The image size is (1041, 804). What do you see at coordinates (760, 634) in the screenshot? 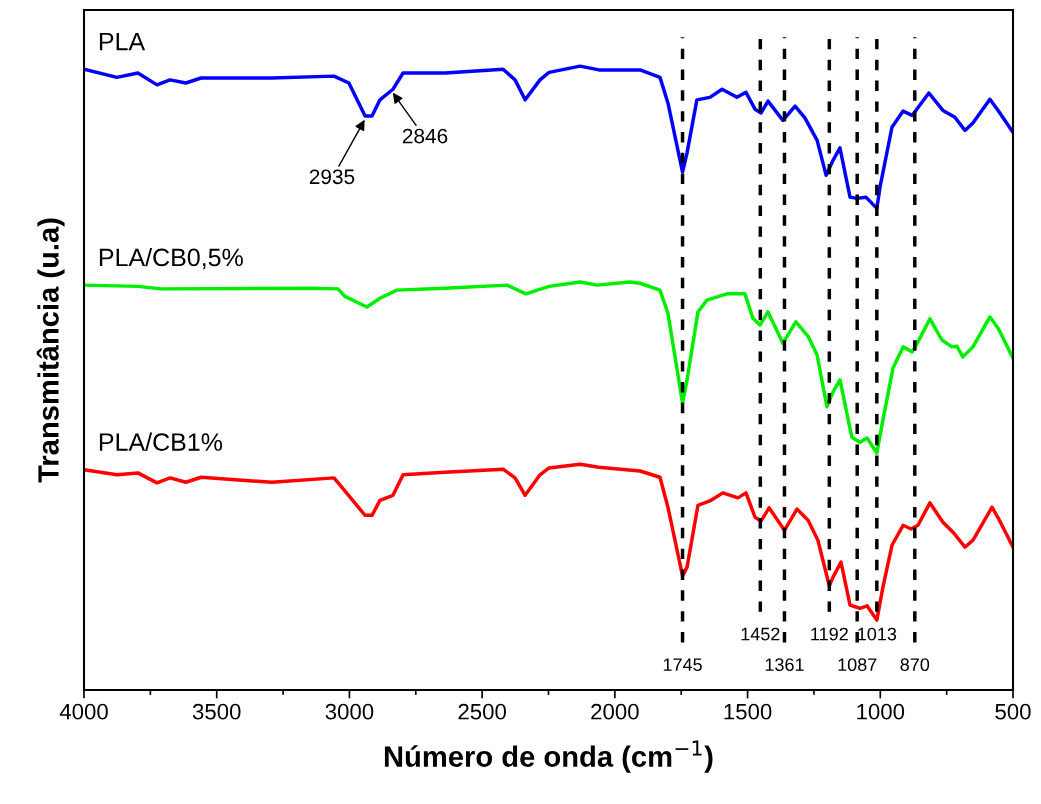
I see `ref-line-label: 1452` at bounding box center [760, 634].